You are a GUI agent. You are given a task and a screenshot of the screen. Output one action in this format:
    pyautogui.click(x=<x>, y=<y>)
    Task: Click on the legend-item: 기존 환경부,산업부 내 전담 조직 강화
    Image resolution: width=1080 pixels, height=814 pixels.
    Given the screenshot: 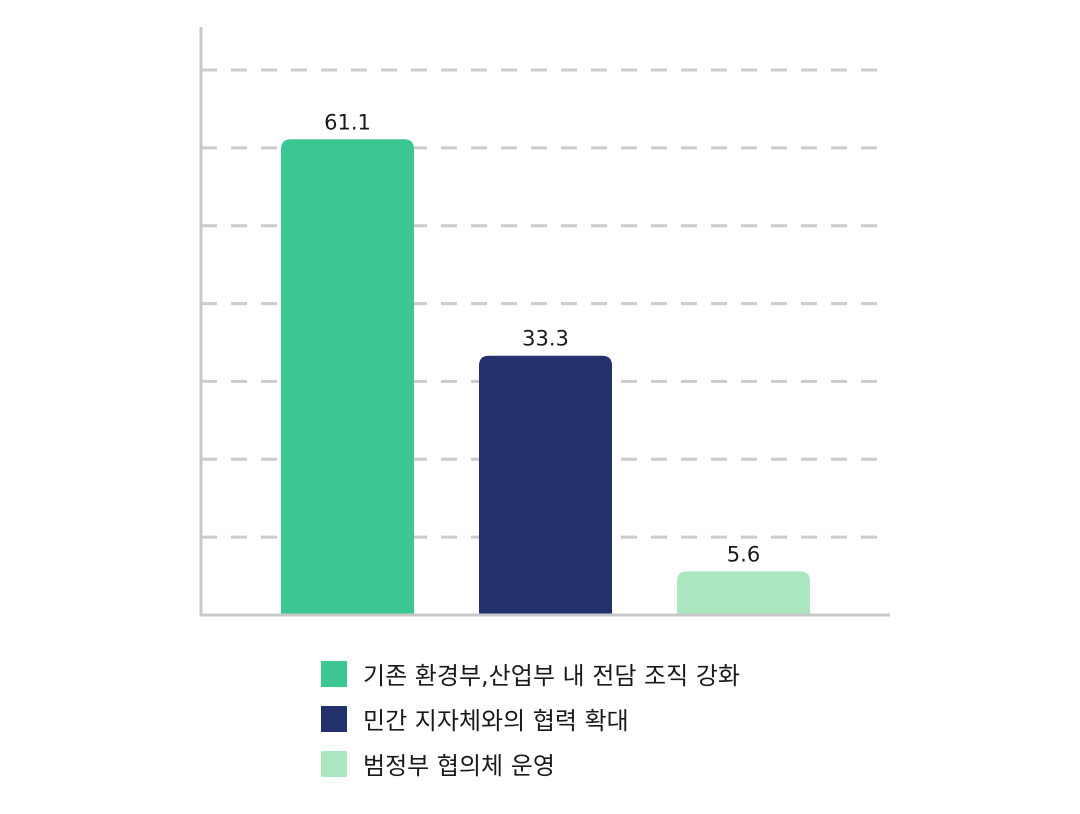 What is the action you would take?
    pyautogui.click(x=530, y=673)
    